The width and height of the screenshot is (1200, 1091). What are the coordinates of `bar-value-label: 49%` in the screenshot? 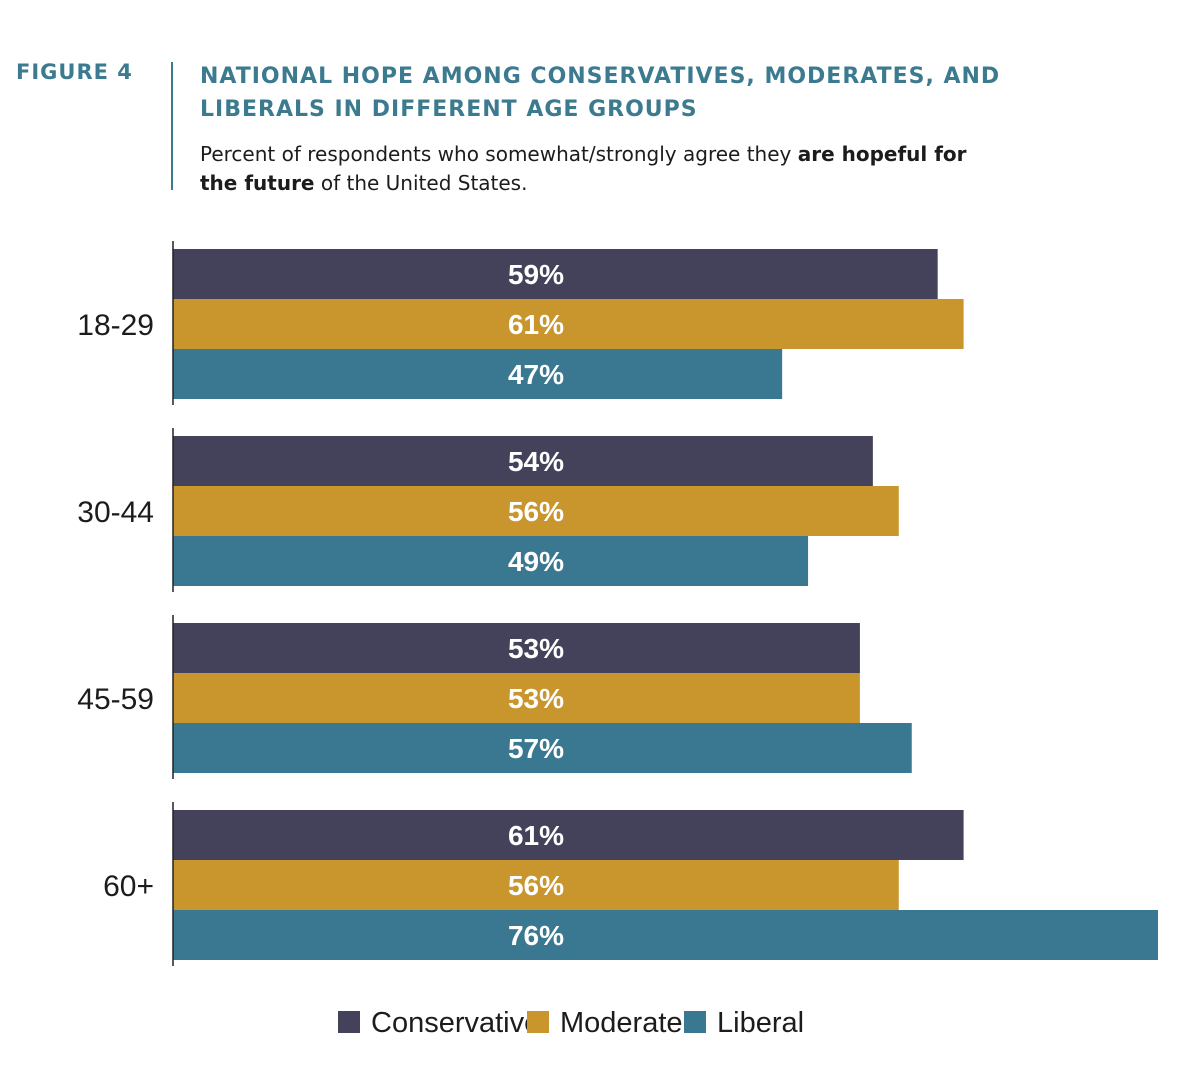 It's located at (536, 561).